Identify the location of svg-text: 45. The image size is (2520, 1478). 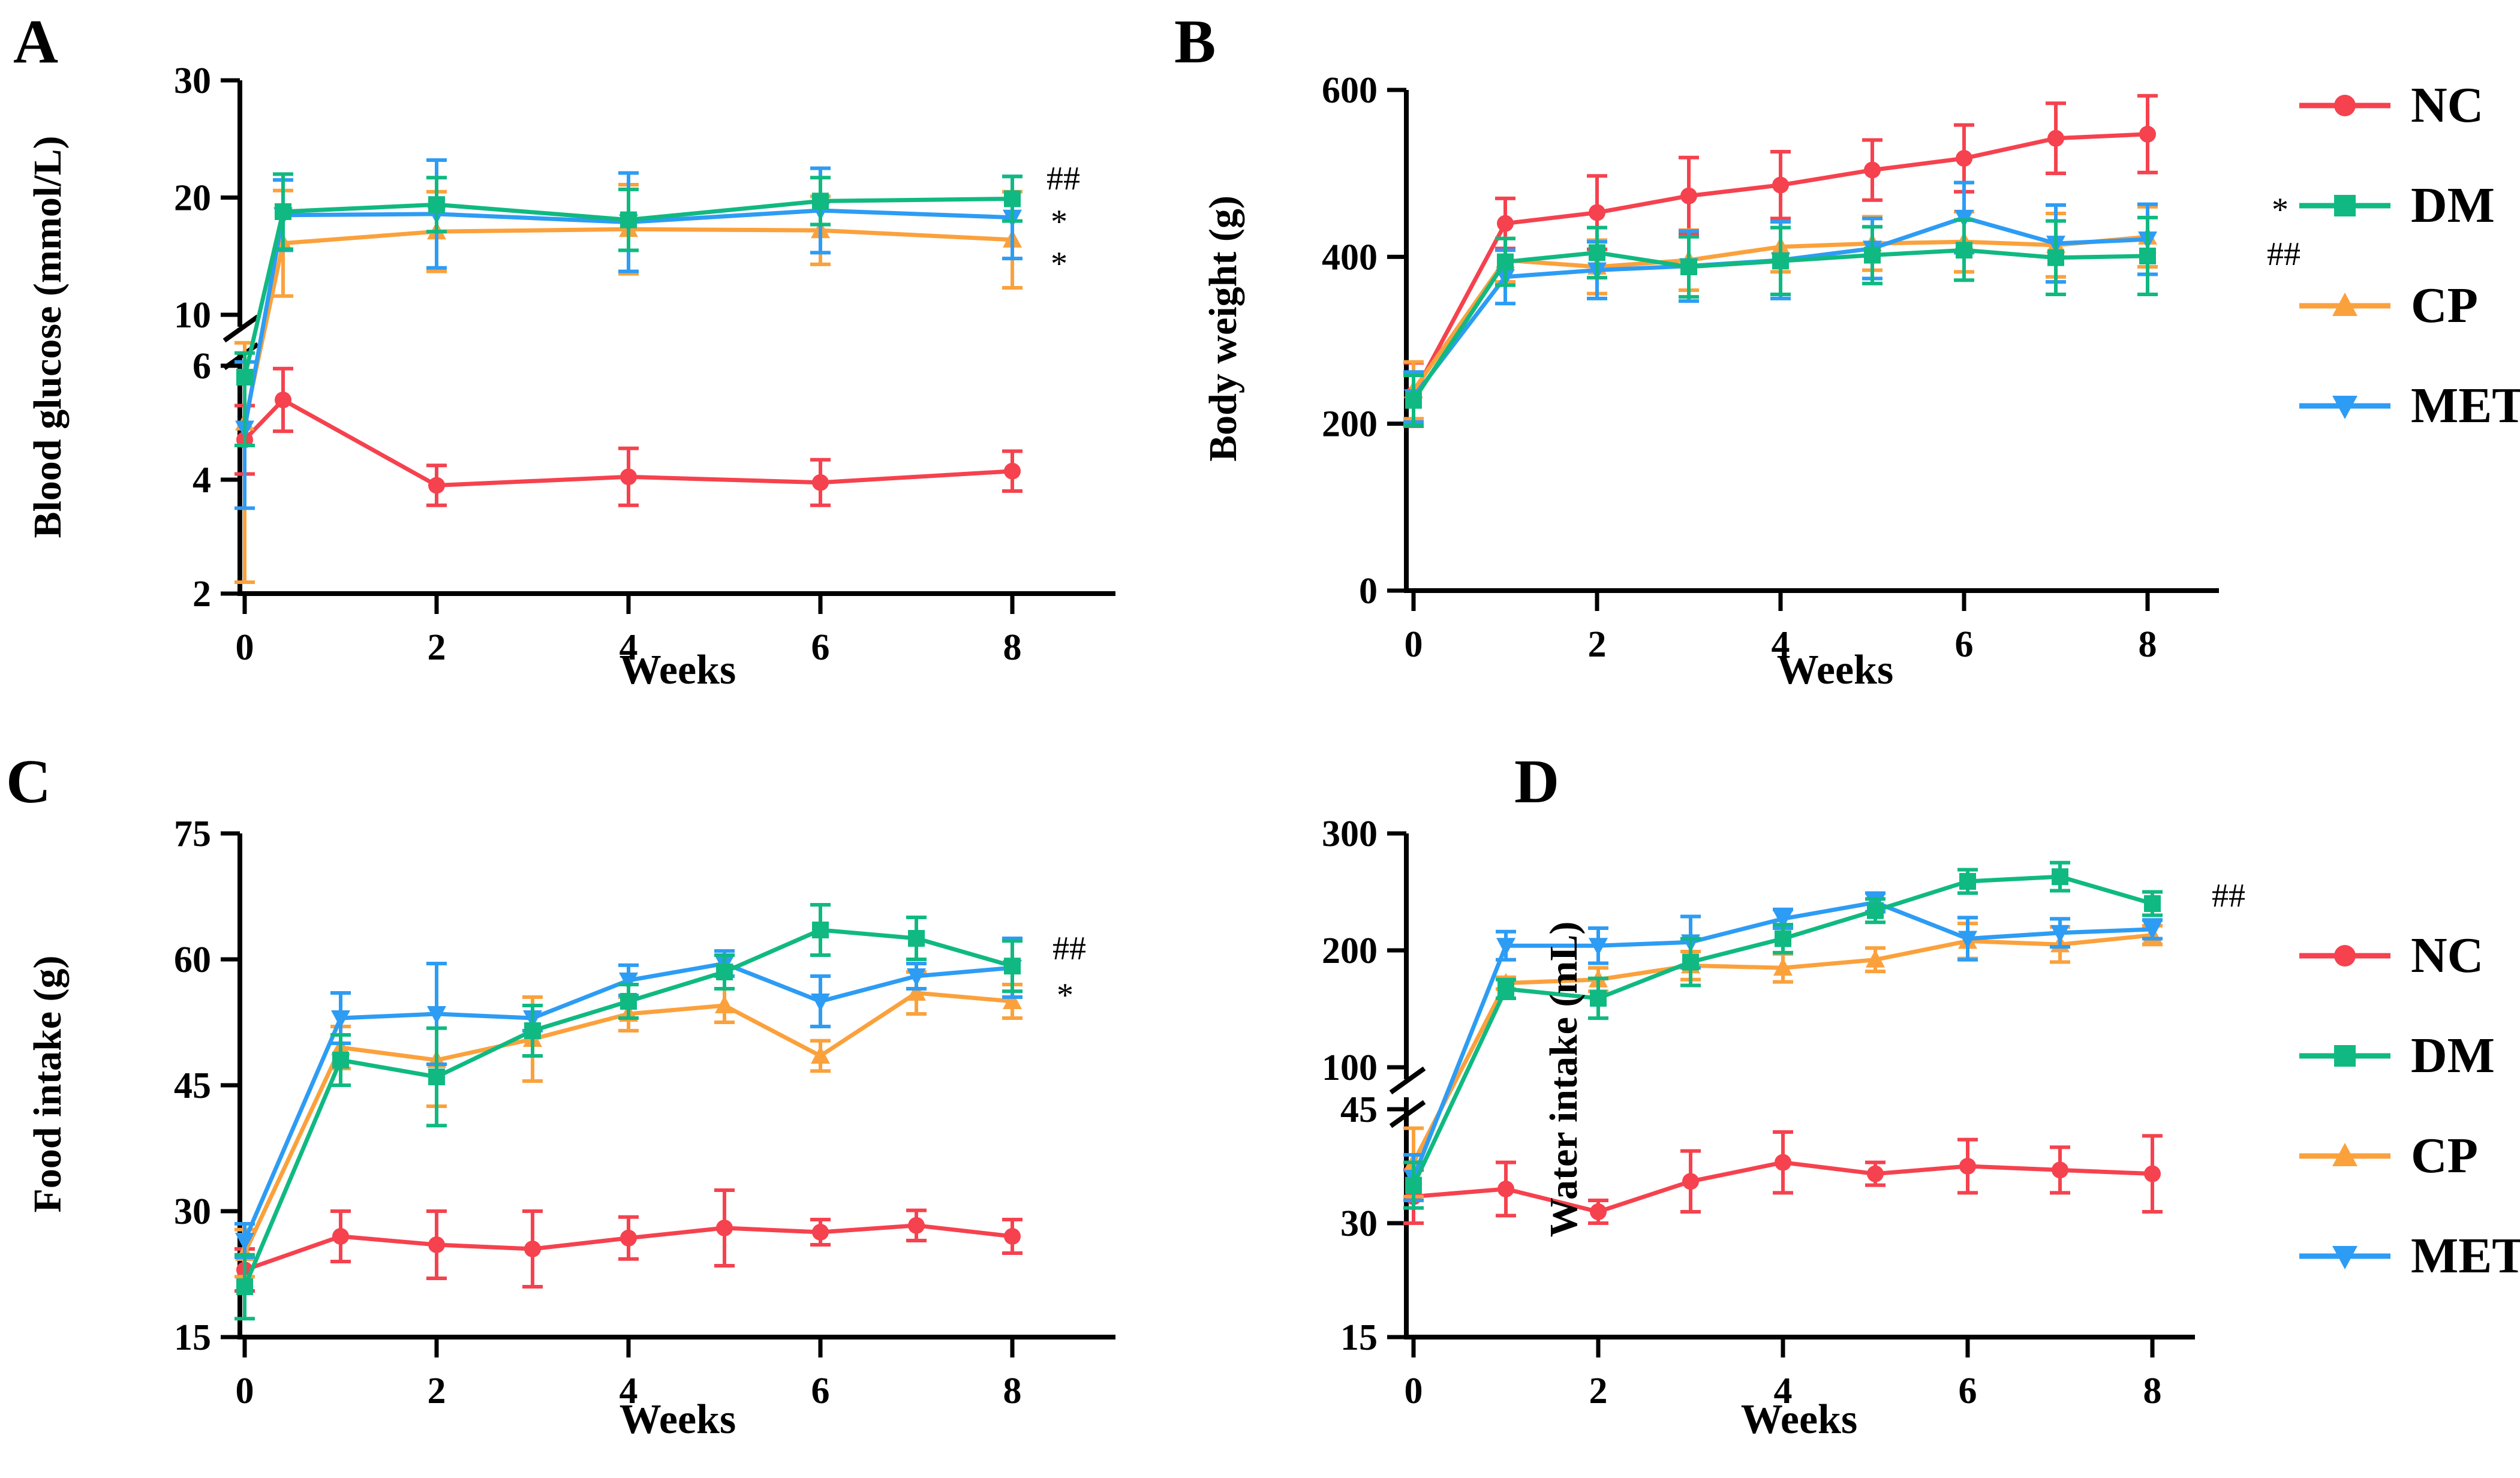
(193, 1085).